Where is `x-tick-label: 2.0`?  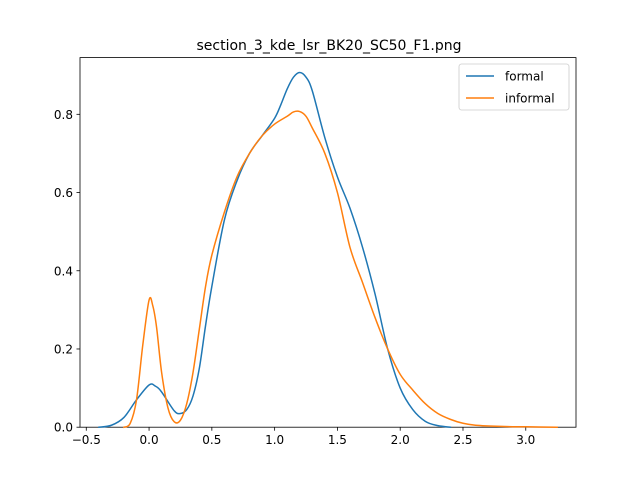
x-tick-label: 2.0 is located at coordinates (400, 440).